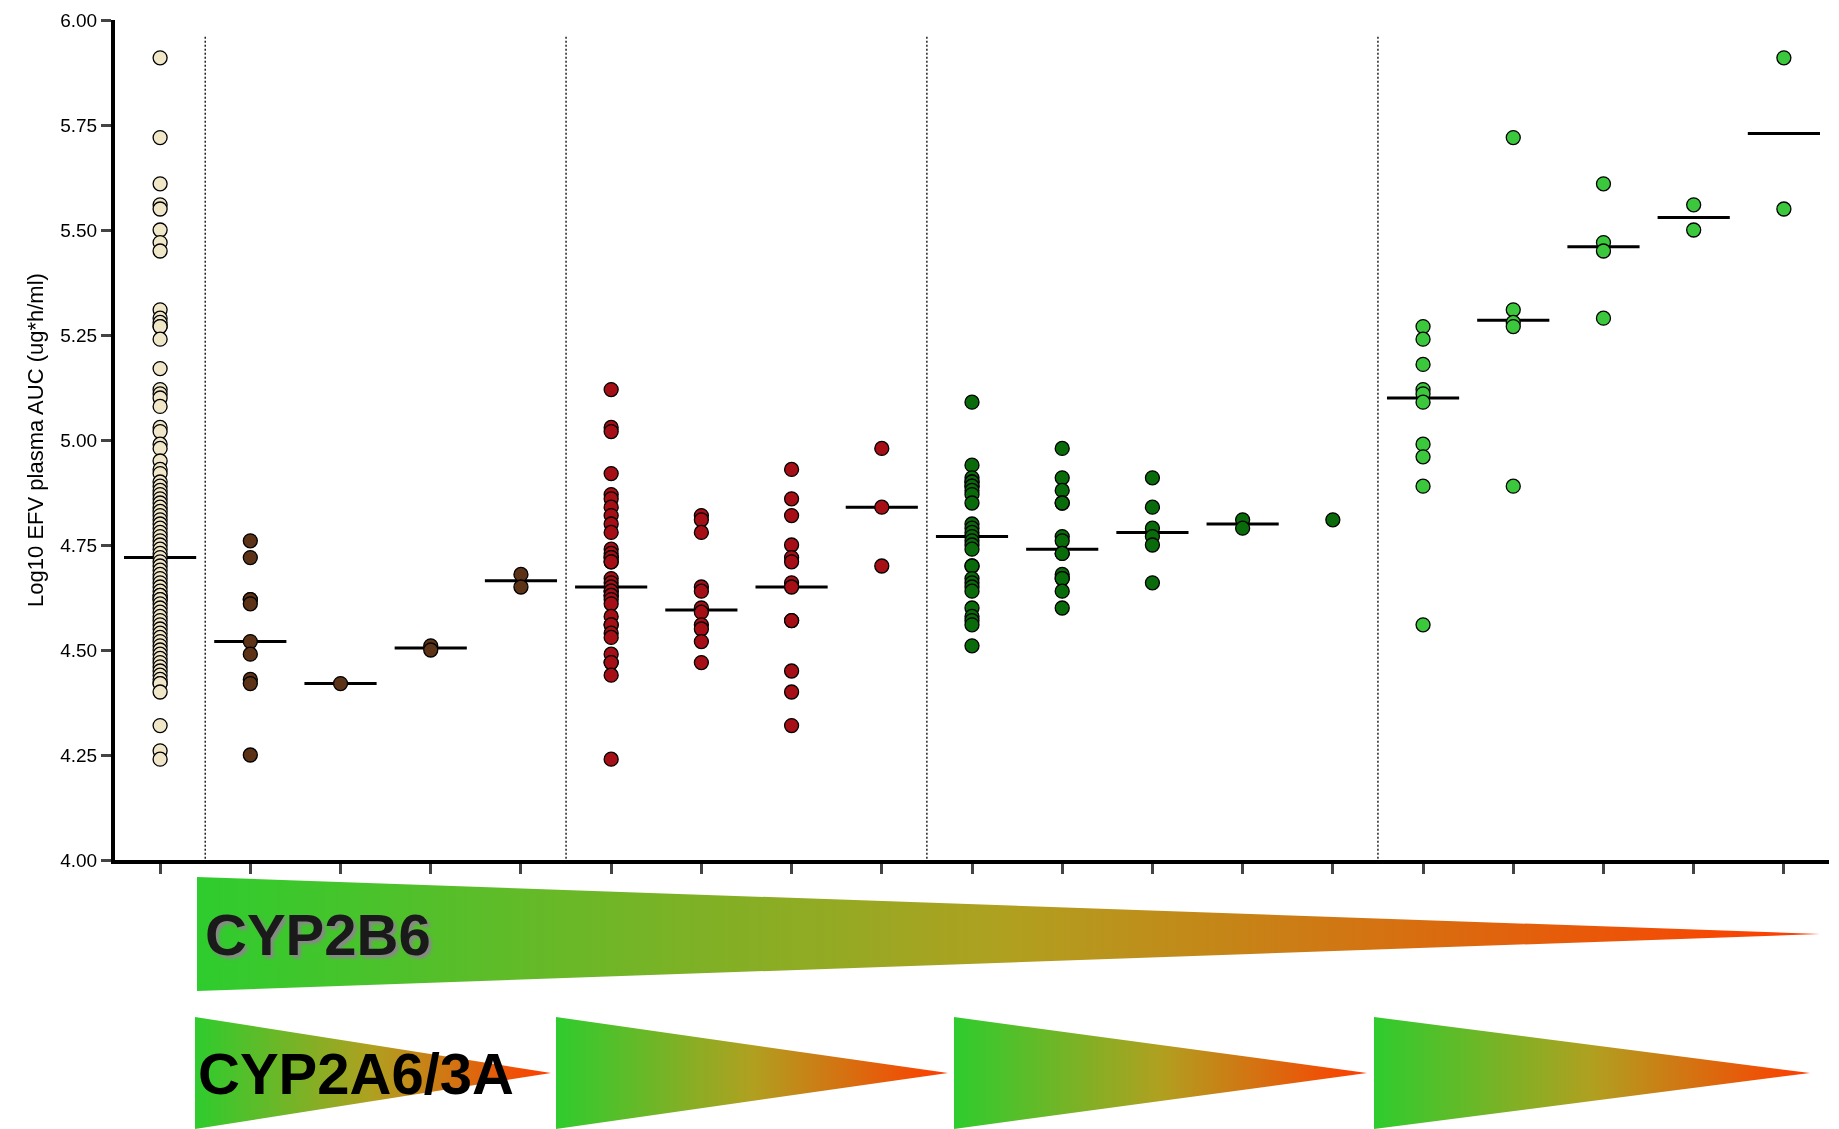 The width and height of the screenshot is (1839, 1129). I want to click on y-tick-label: 5.25, so click(79, 335).